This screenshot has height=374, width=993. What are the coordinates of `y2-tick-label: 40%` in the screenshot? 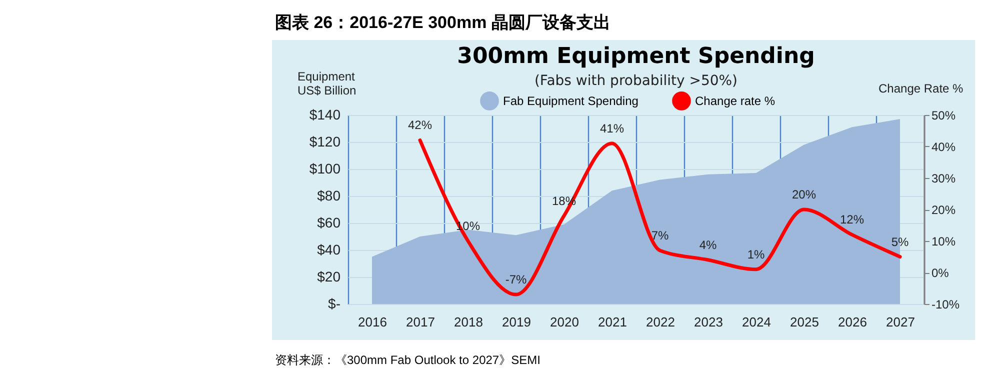 It's located at (944, 147).